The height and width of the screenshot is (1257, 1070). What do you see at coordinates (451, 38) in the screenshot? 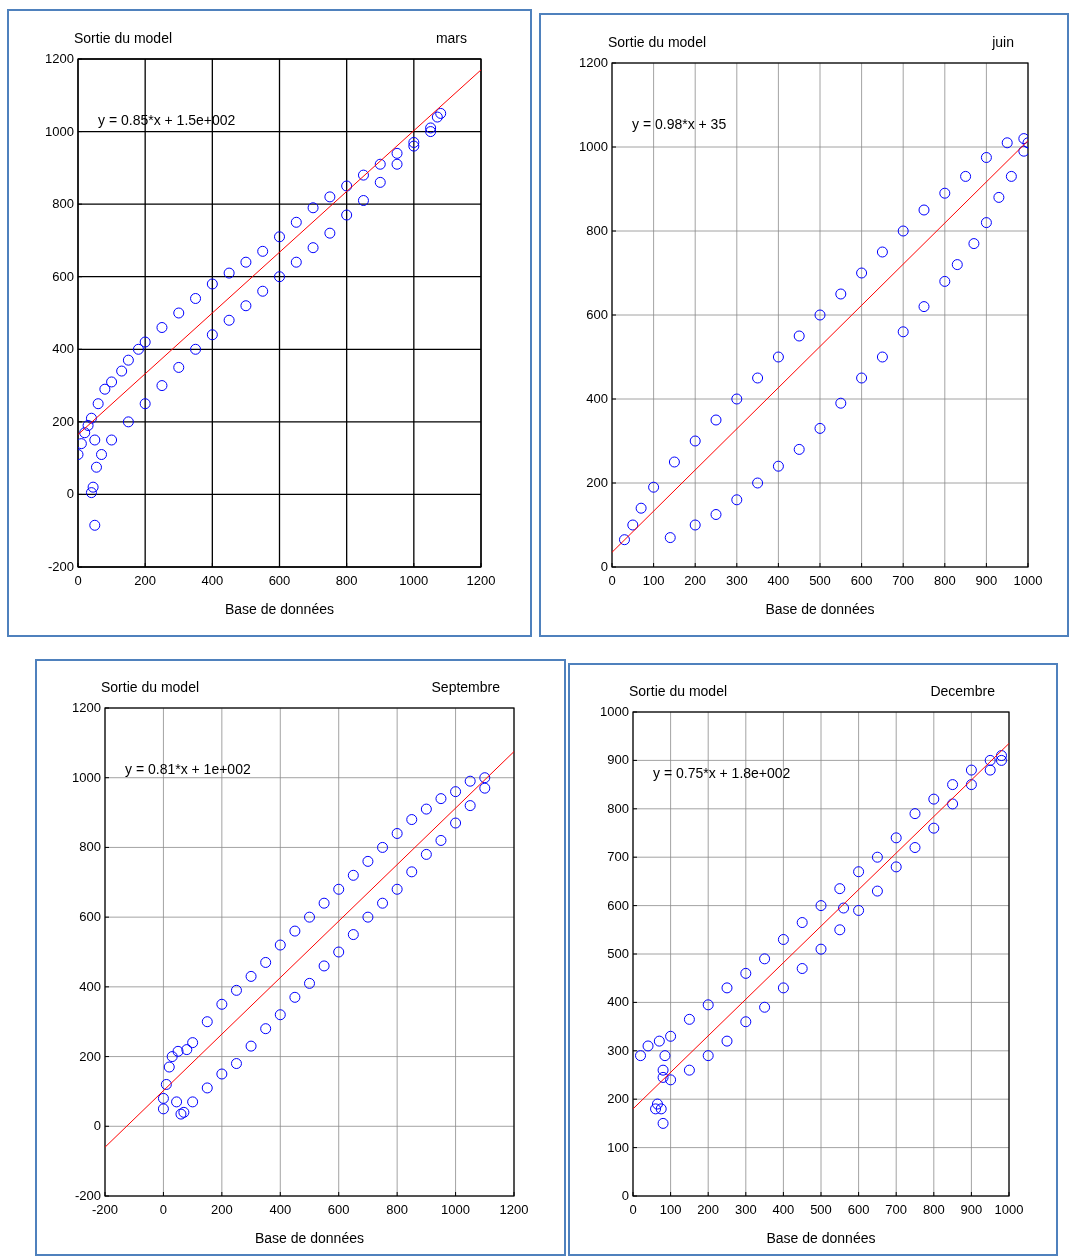
I see `chart-title: mars` at bounding box center [451, 38].